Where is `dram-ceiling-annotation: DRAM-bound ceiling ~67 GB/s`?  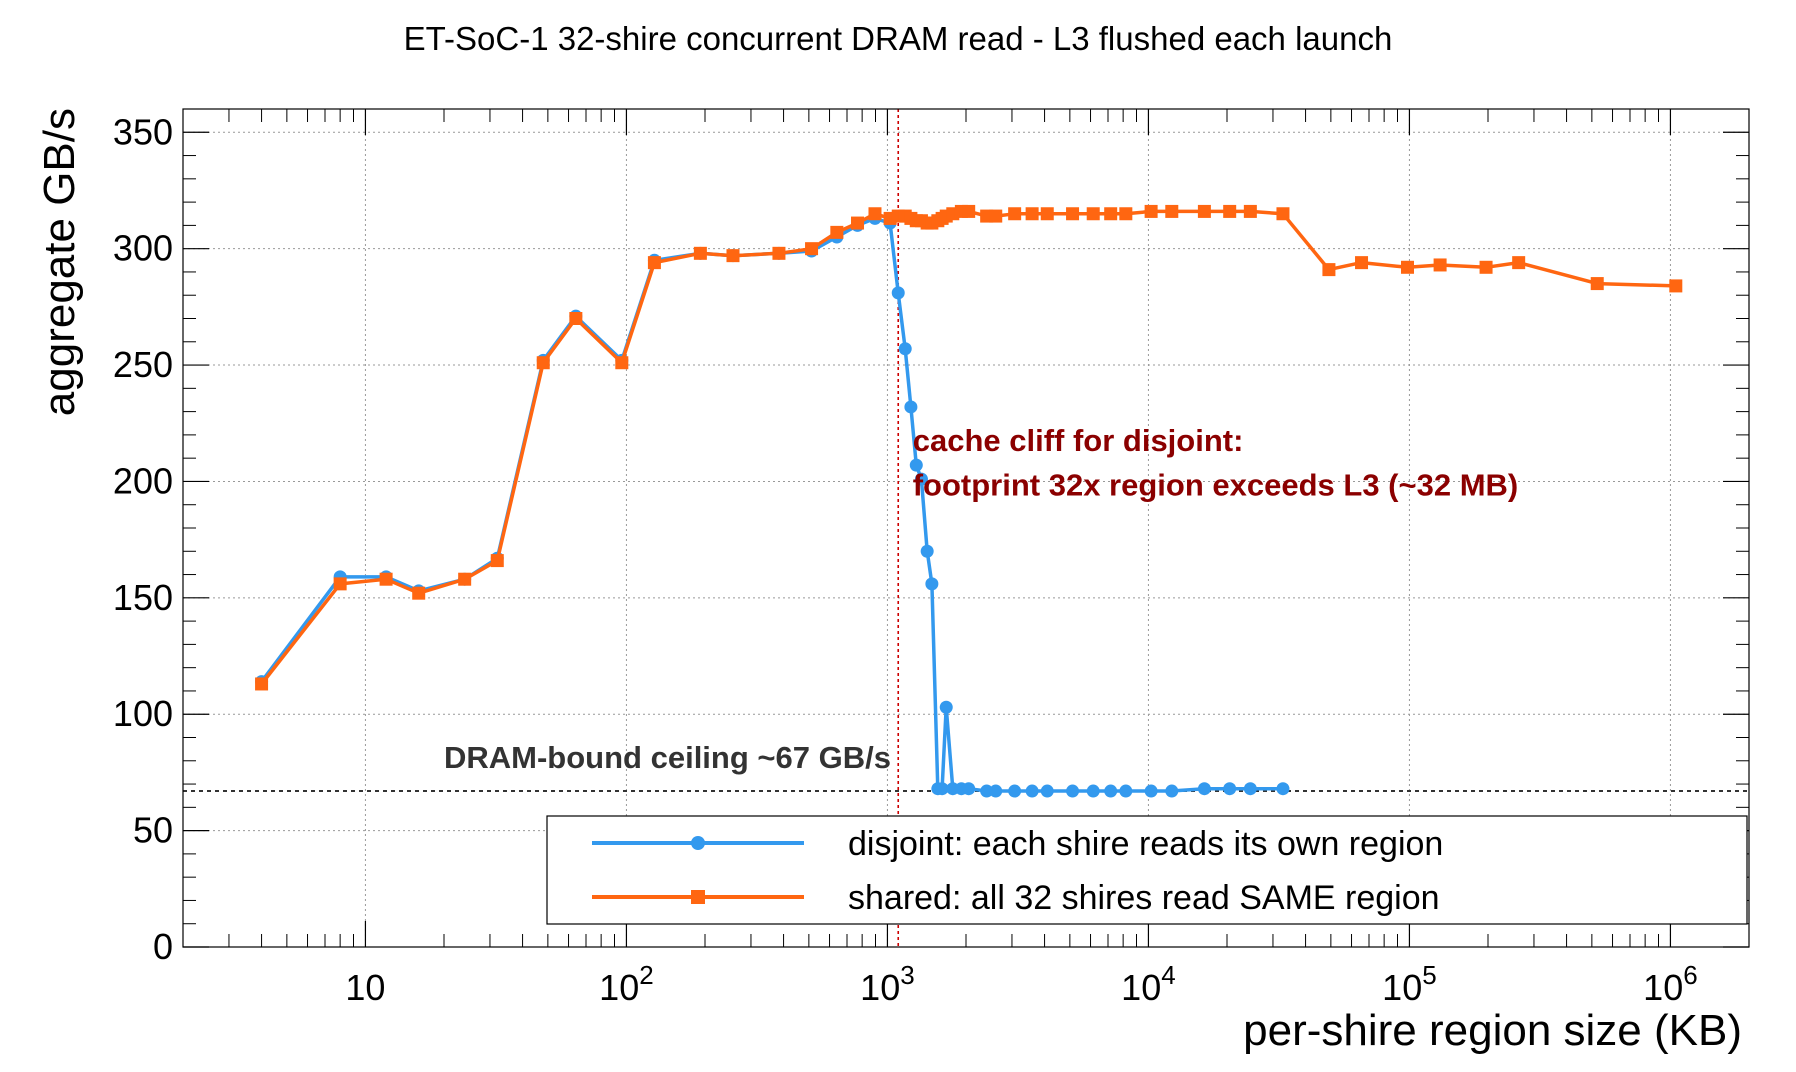
dram-ceiling-annotation: DRAM-bound ceiling ~67 GB/s is located at coordinates (667, 757).